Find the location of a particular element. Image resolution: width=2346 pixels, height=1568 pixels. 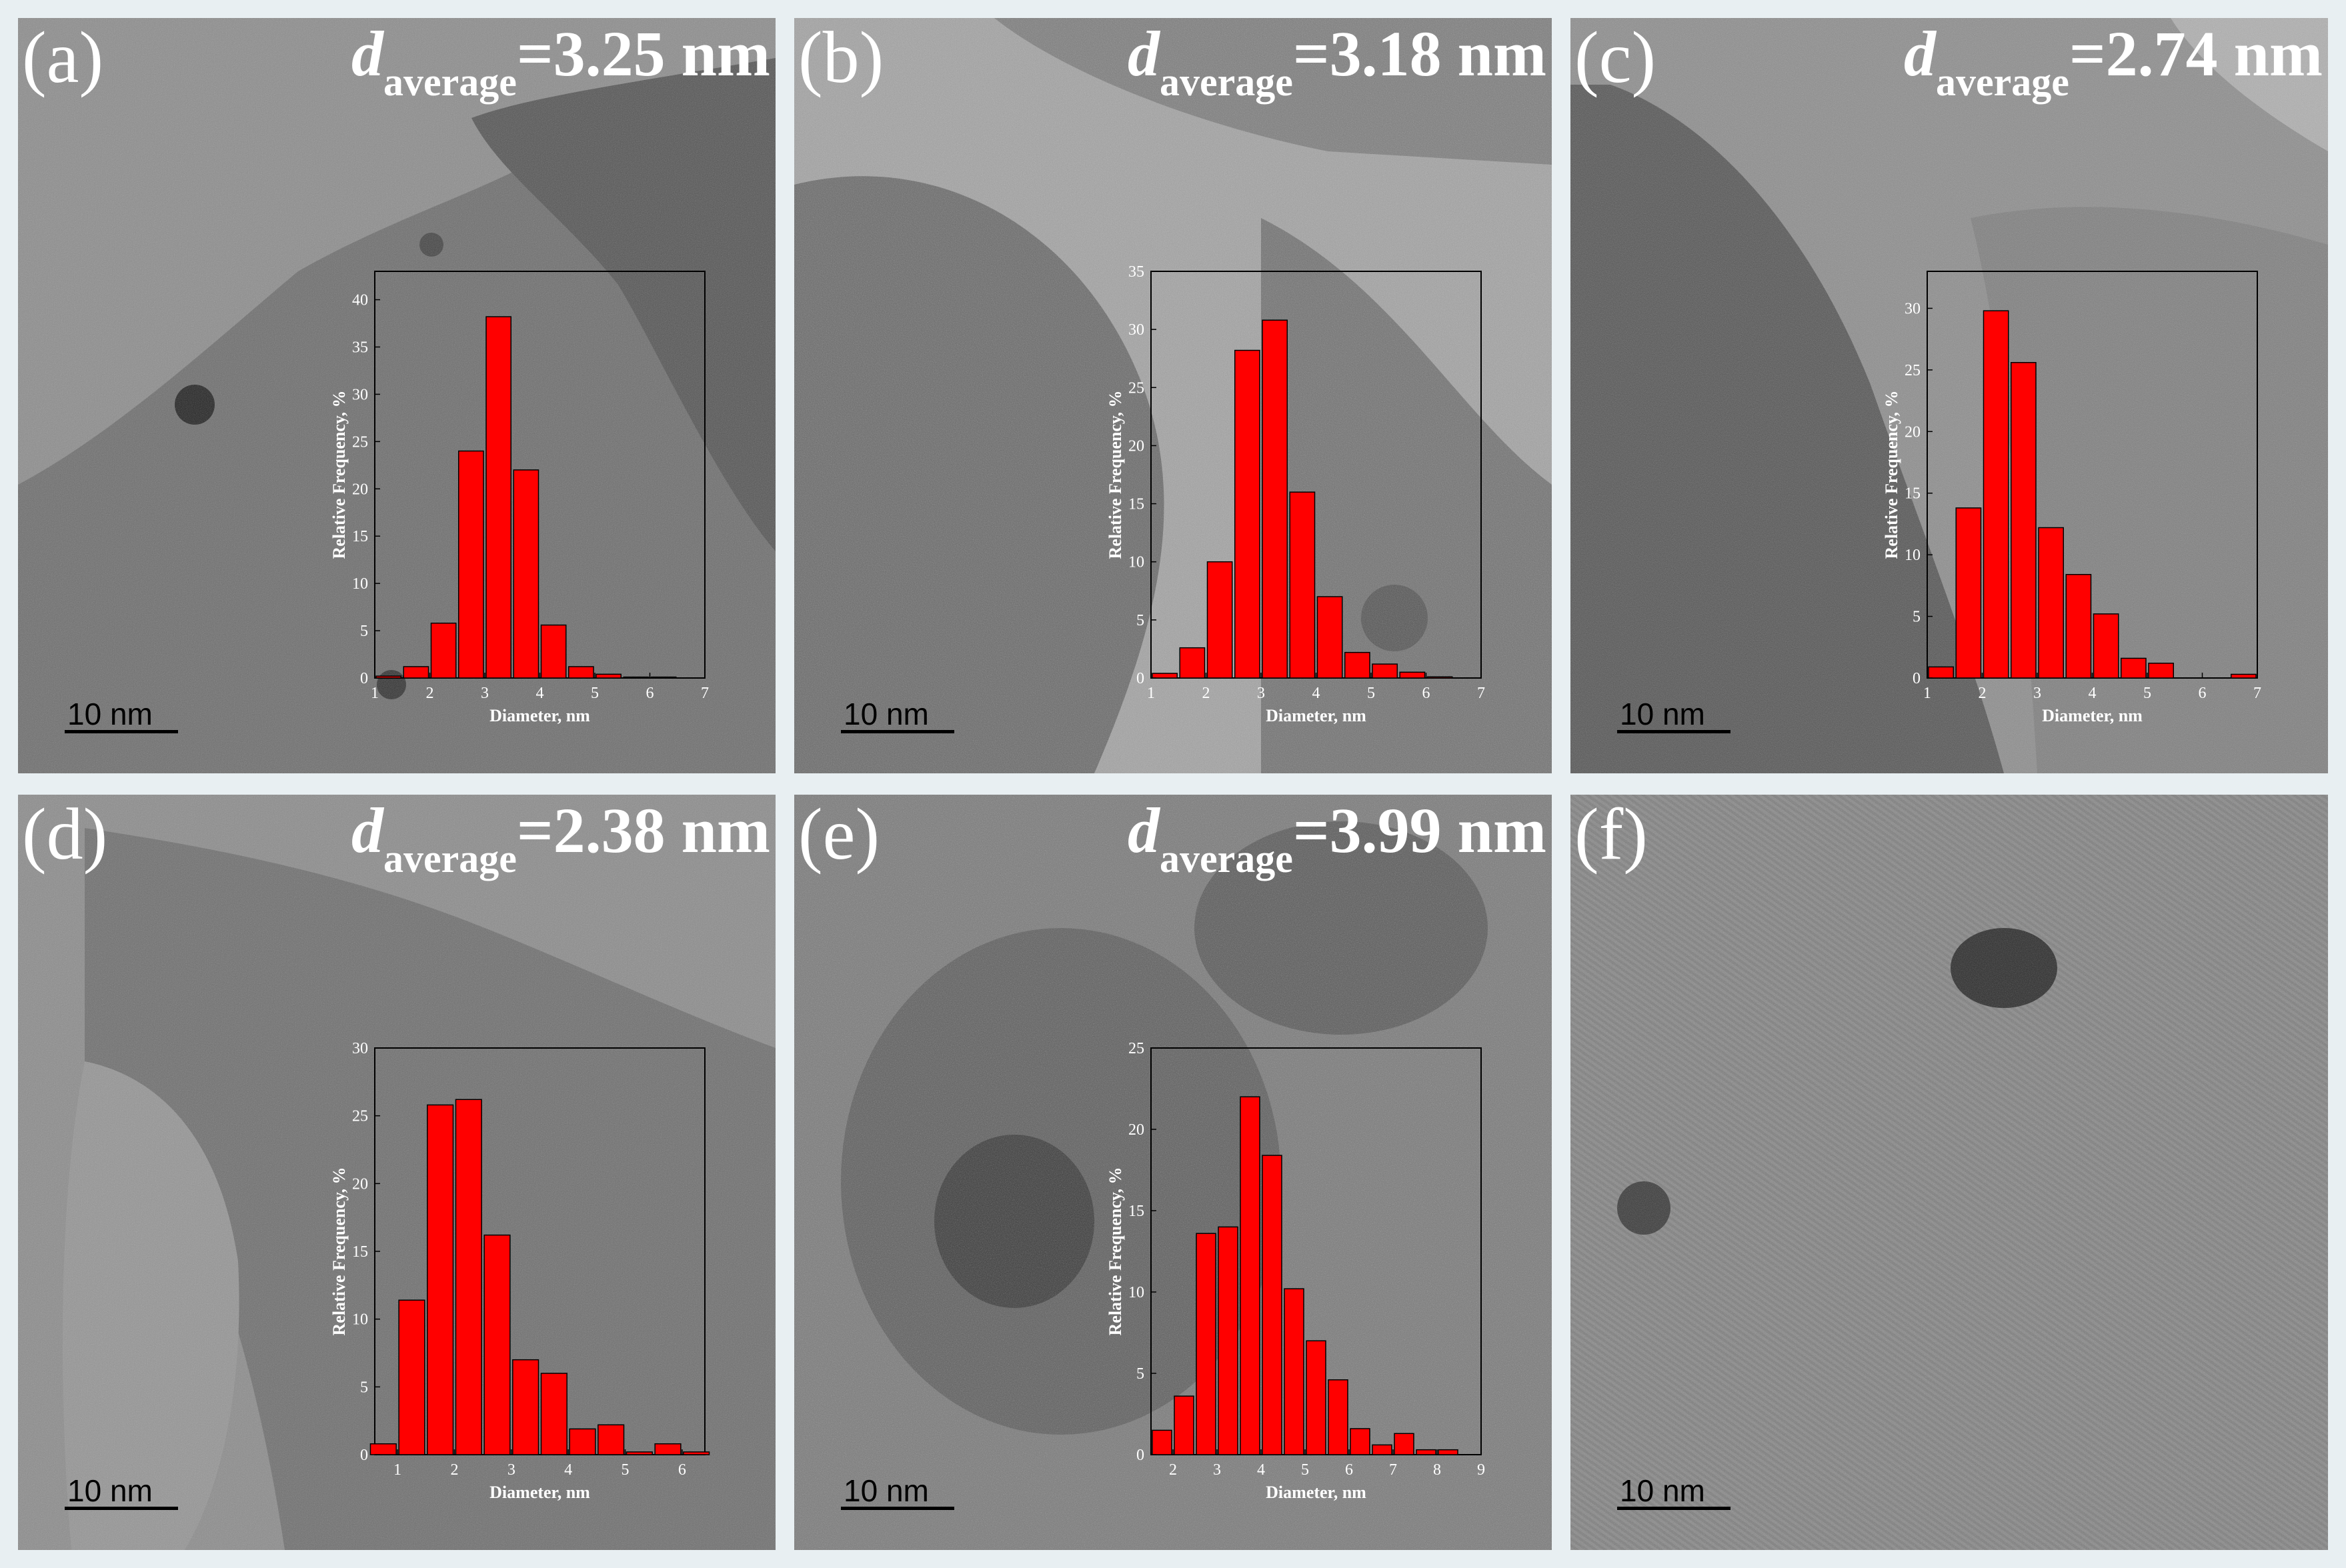

scale-bar-f is located at coordinates (1673, 1508).